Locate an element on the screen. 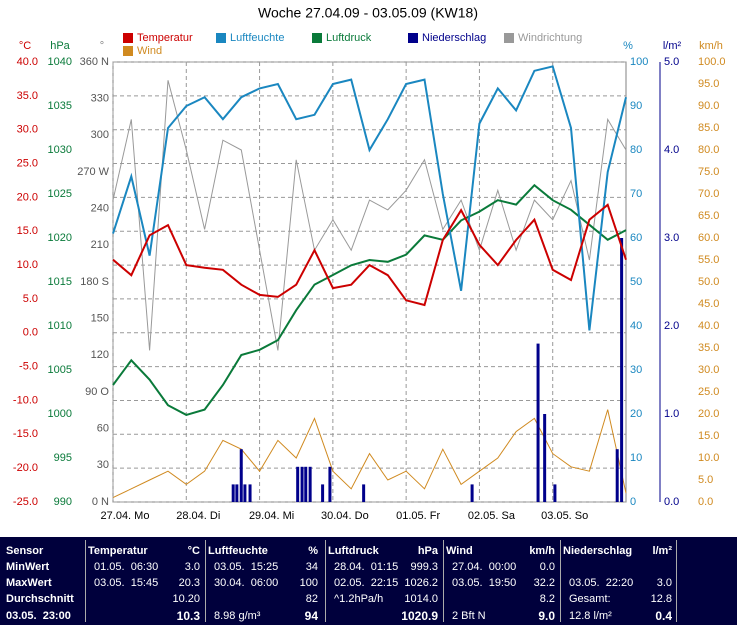  cell-value: 20.3 is located at coordinates (189, 583).